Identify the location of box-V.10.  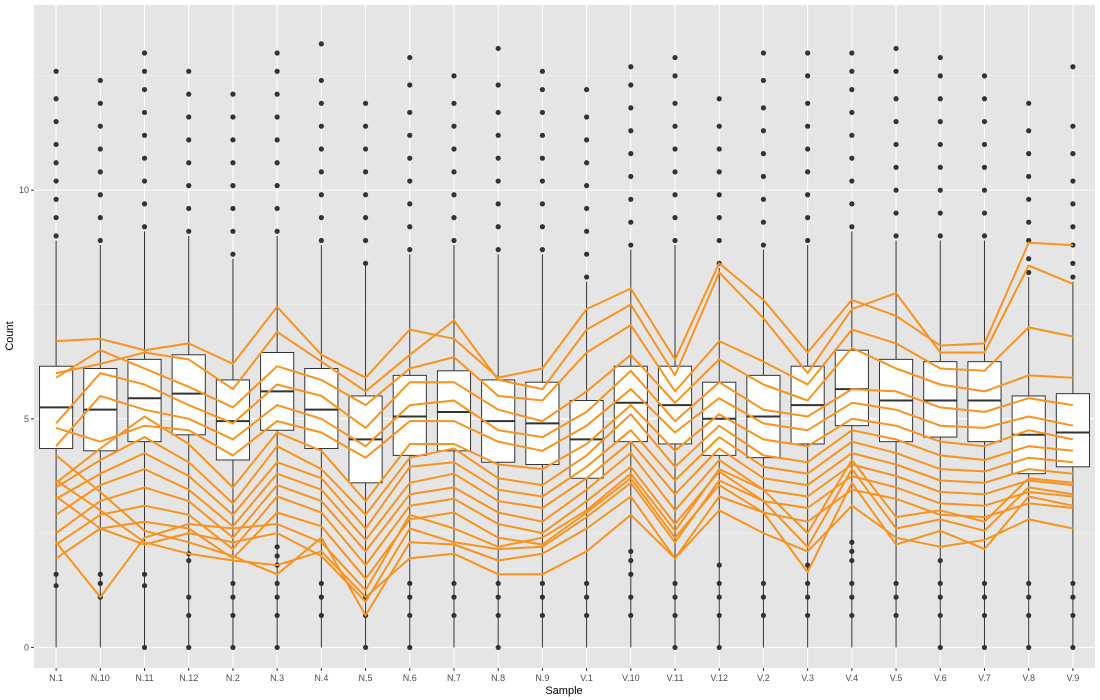
(630, 448).